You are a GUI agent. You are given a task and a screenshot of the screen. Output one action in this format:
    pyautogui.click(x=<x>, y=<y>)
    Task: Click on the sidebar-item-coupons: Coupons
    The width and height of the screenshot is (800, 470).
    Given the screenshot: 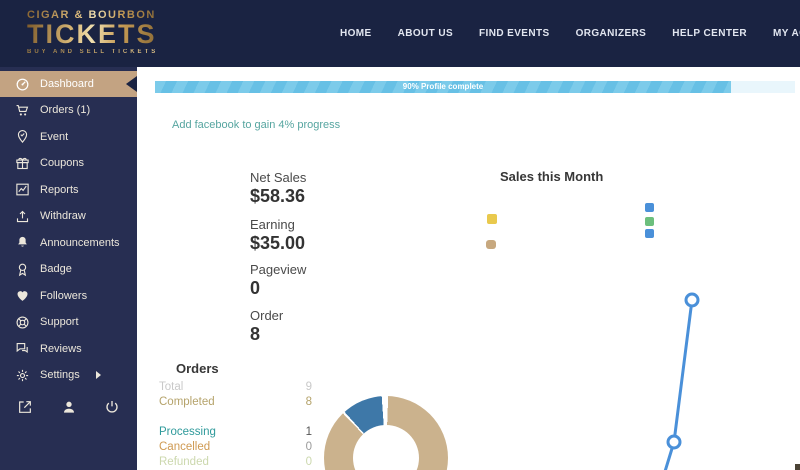 What is the action you would take?
    pyautogui.click(x=68, y=163)
    